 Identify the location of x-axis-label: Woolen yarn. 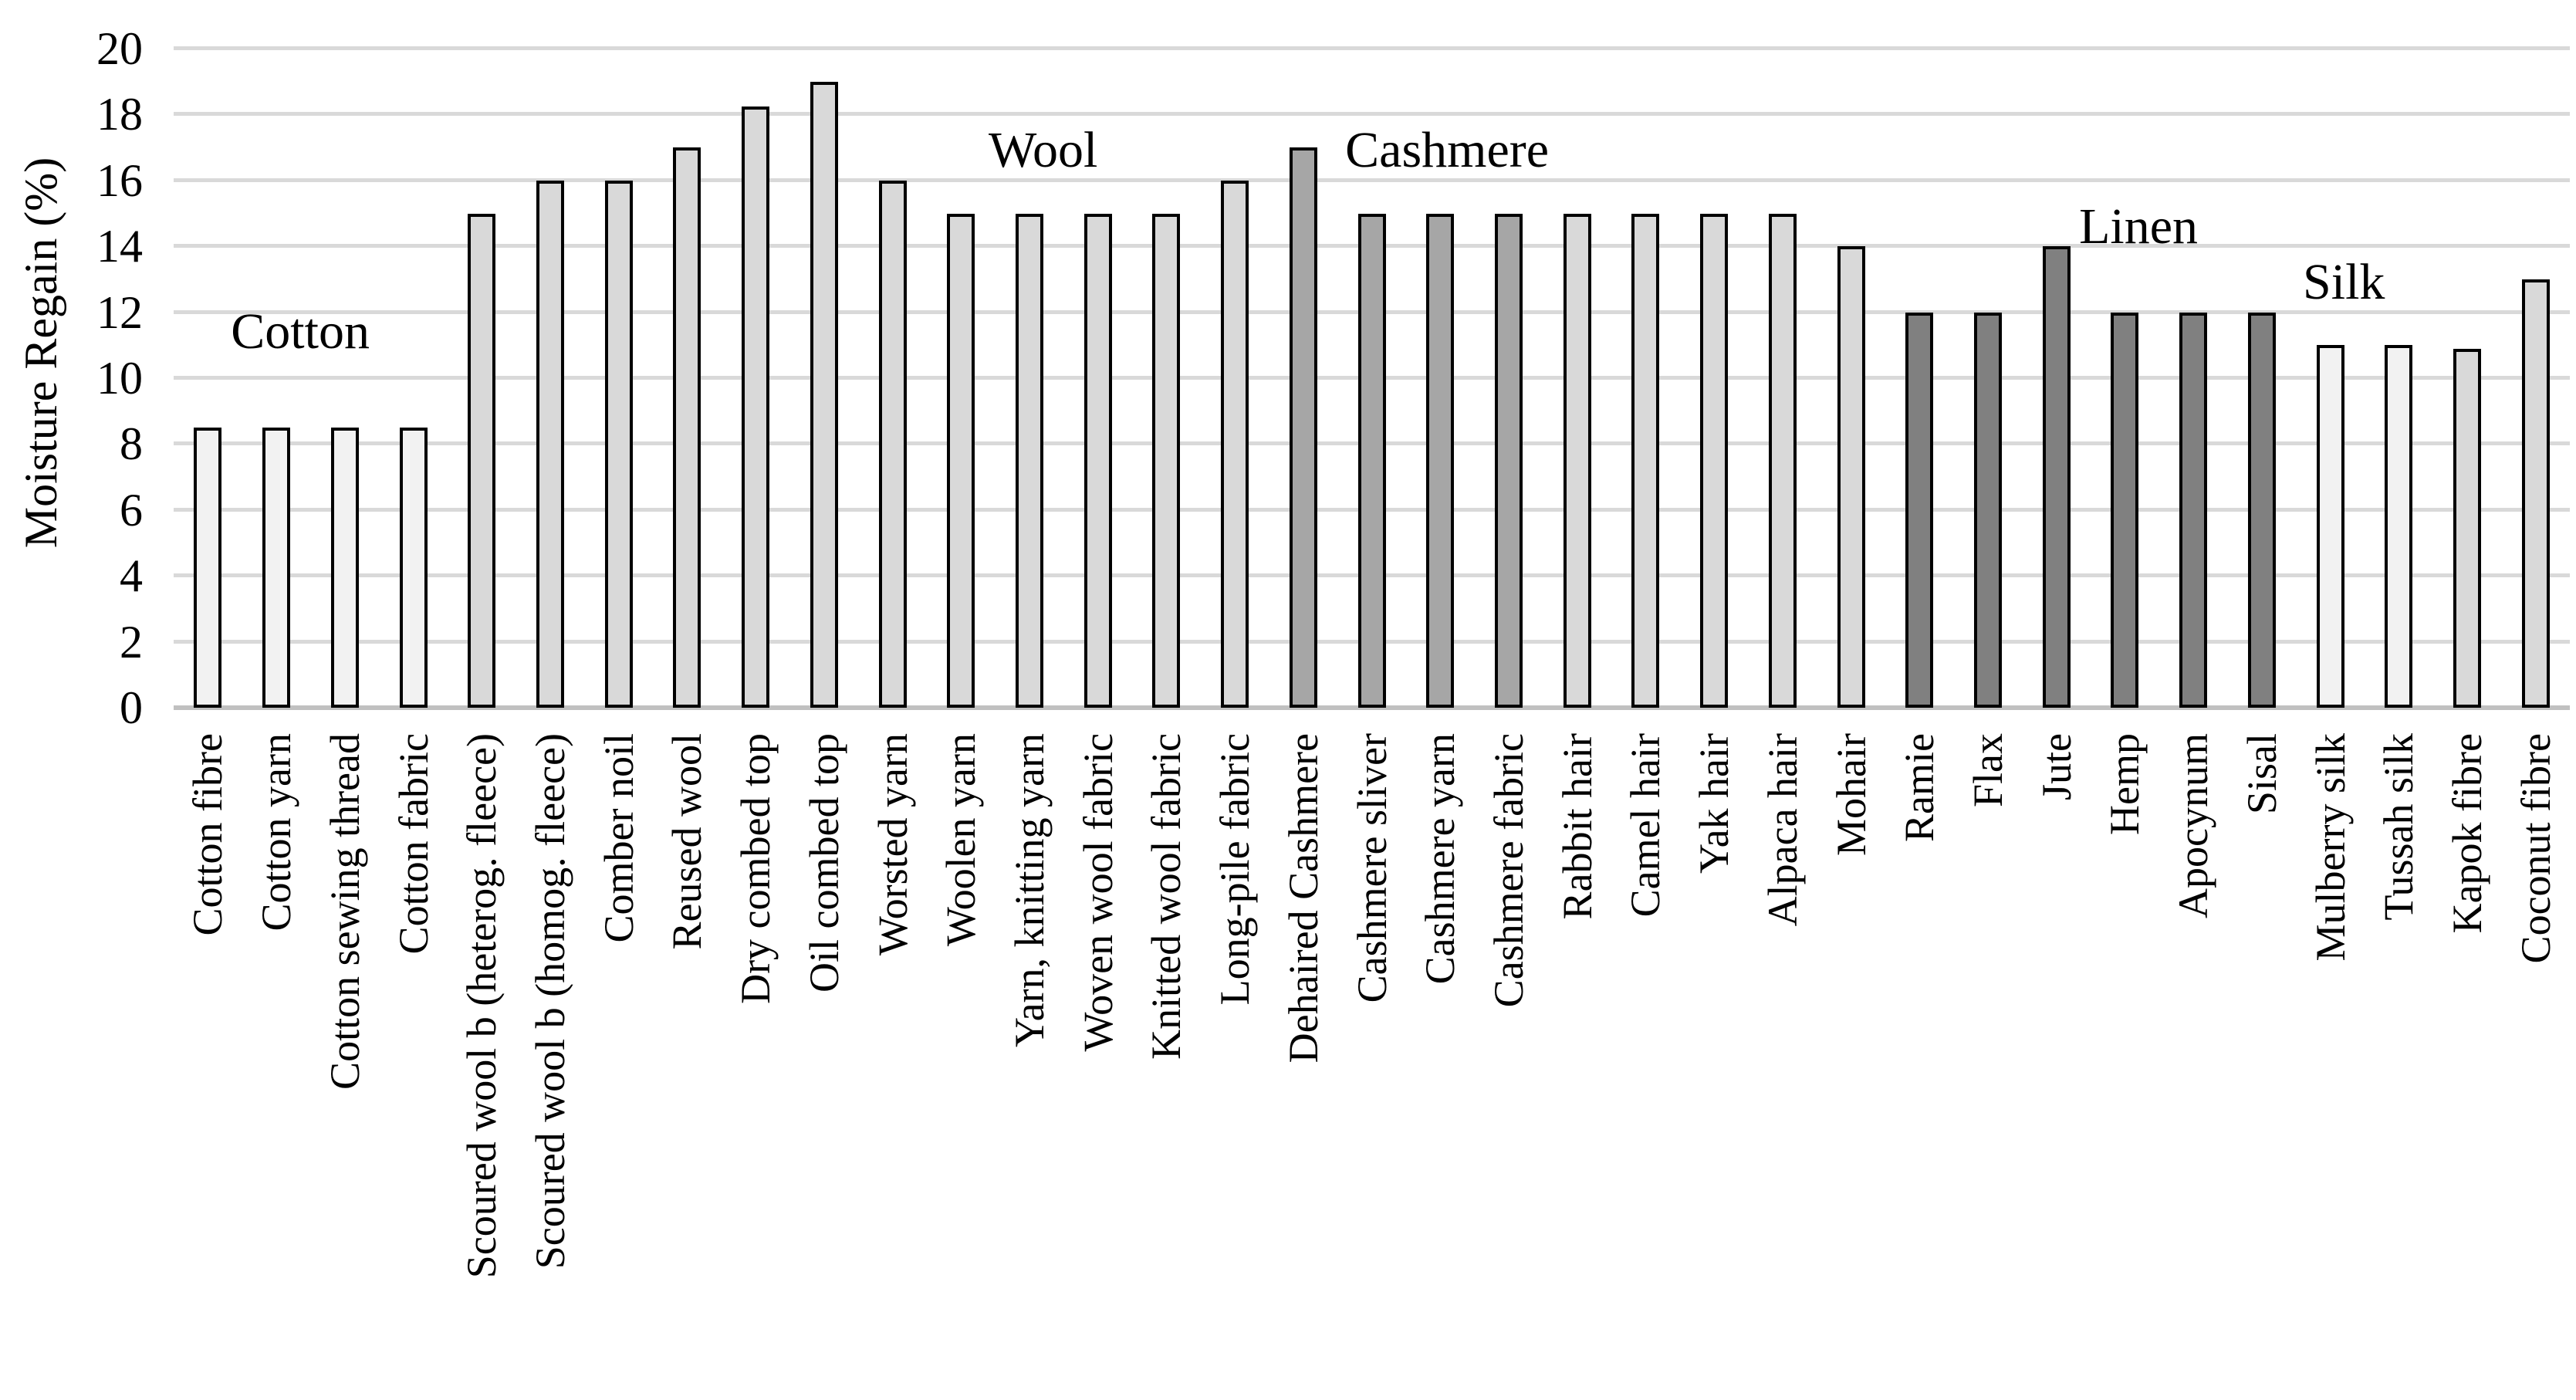
(961, 840).